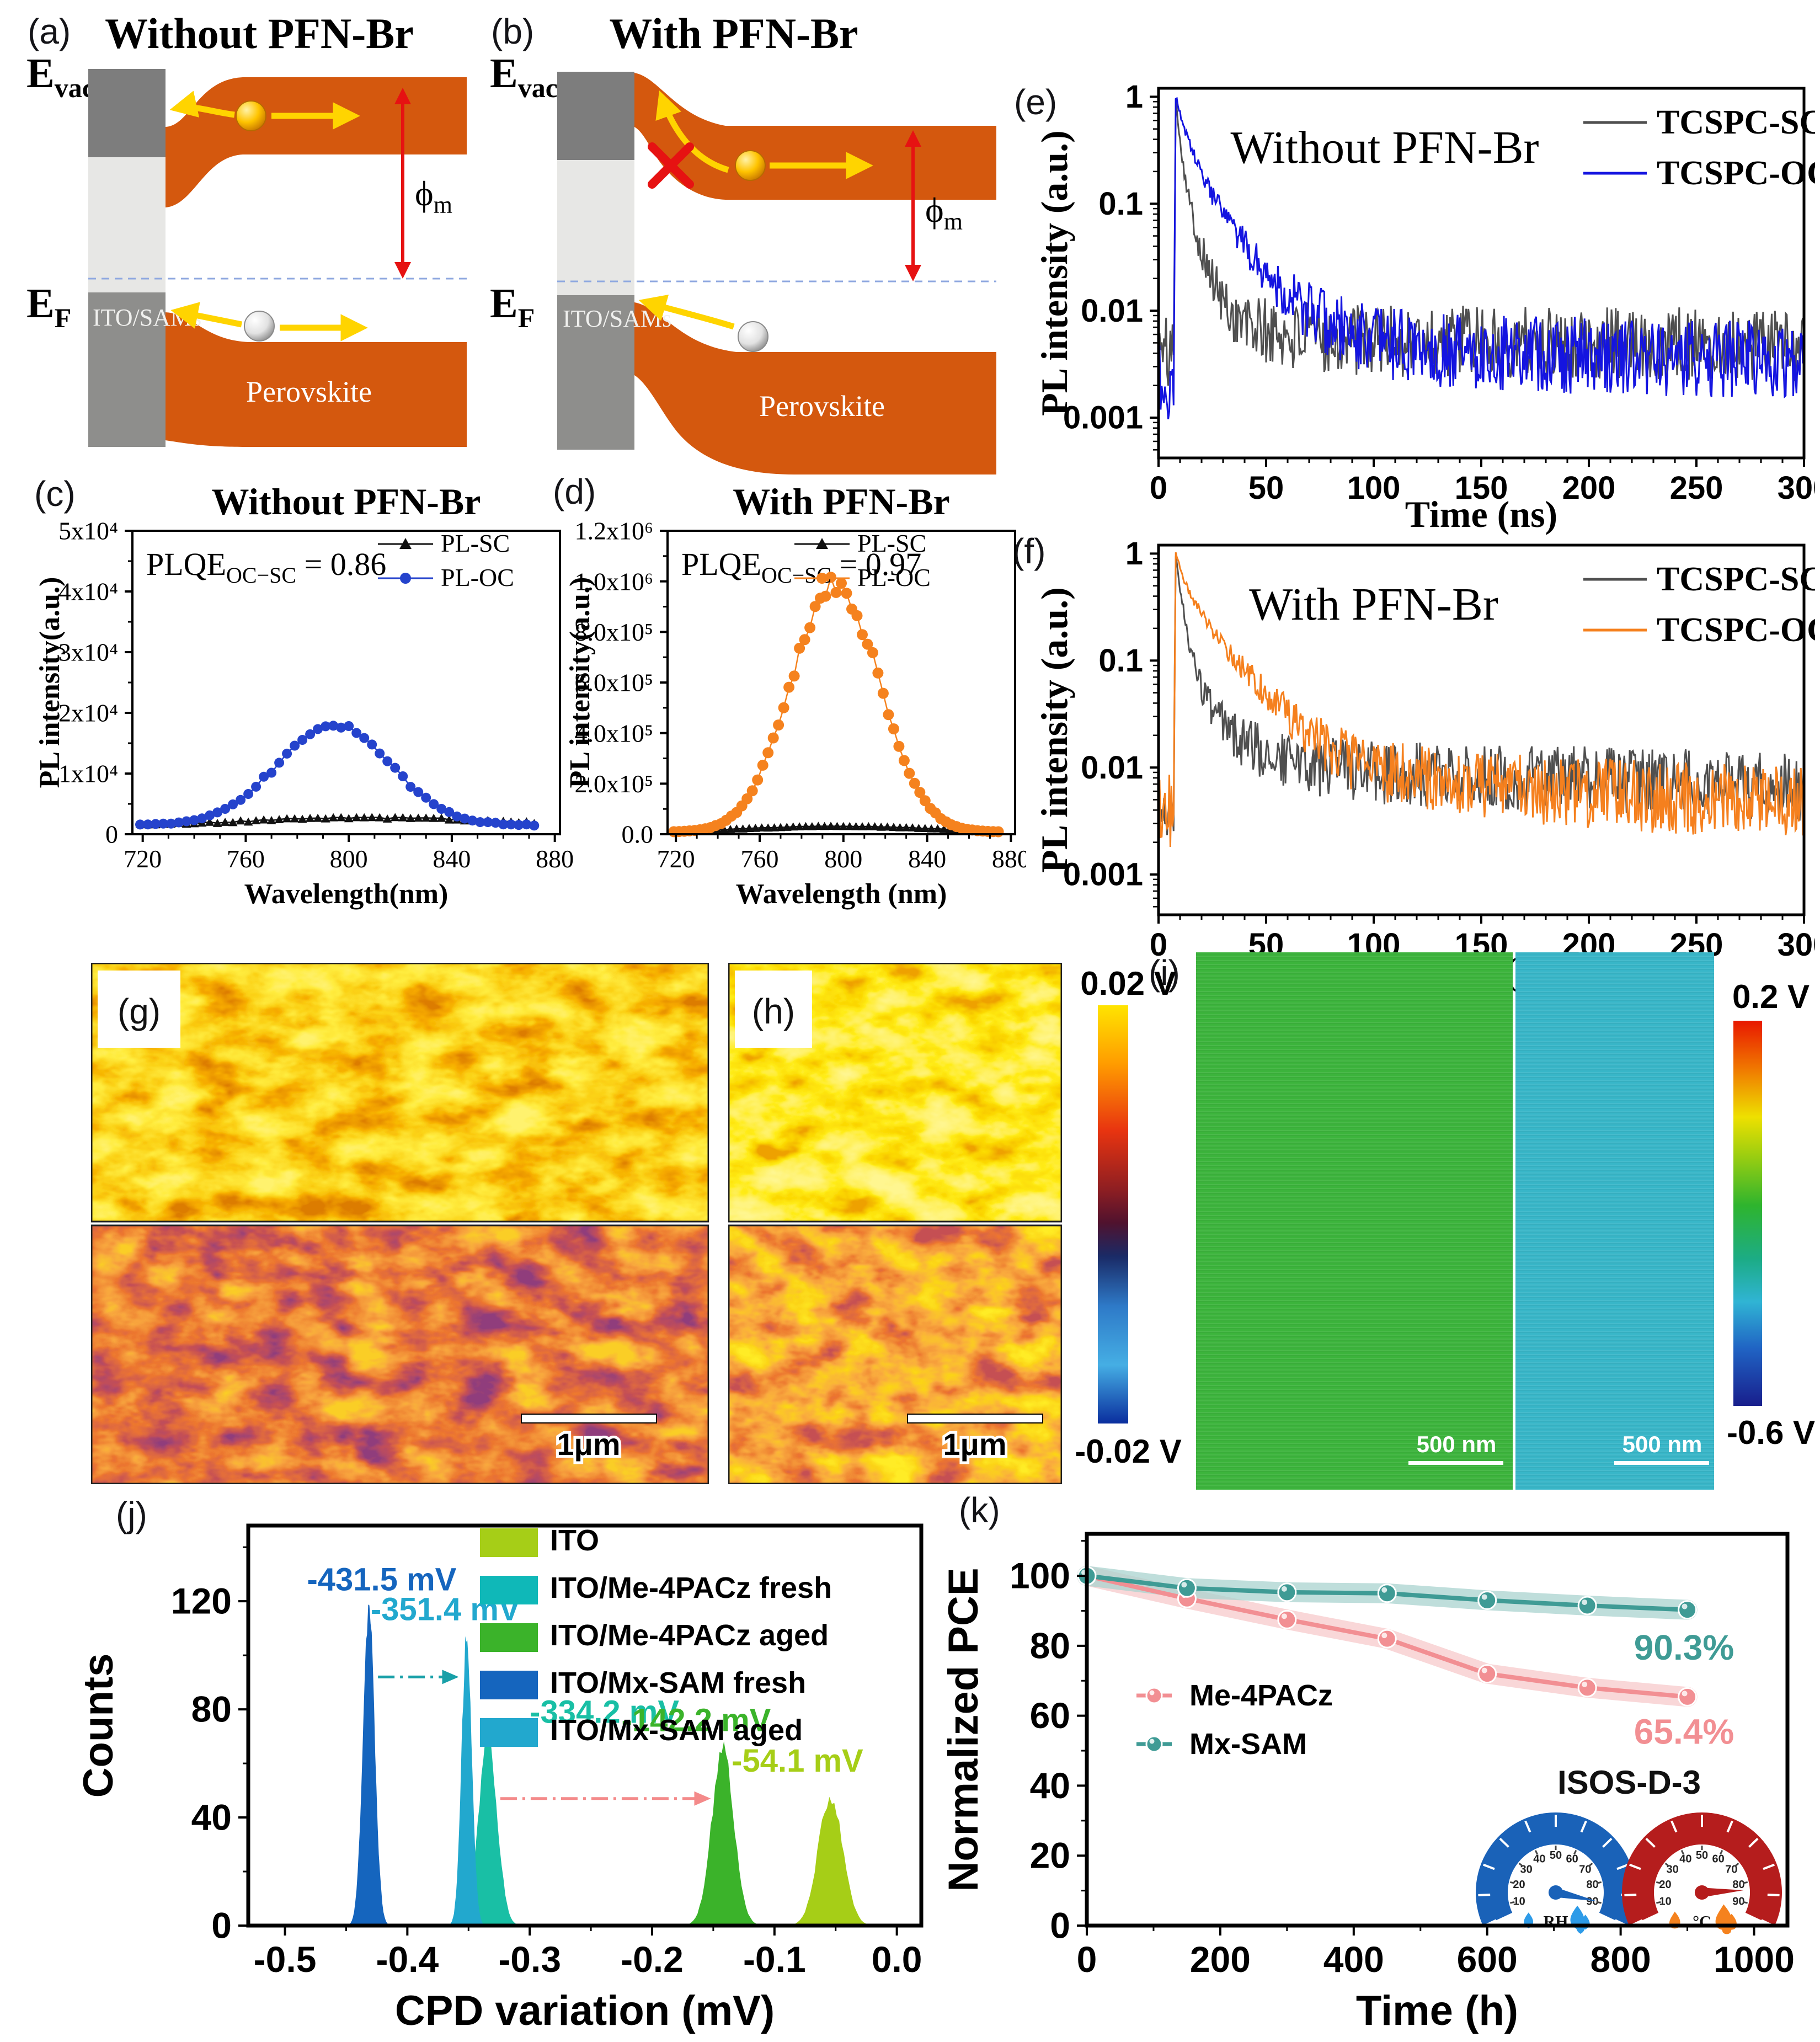 The image size is (1820, 2042). What do you see at coordinates (88, 531) in the screenshot?
I see `svg-text: 5x10⁴` at bounding box center [88, 531].